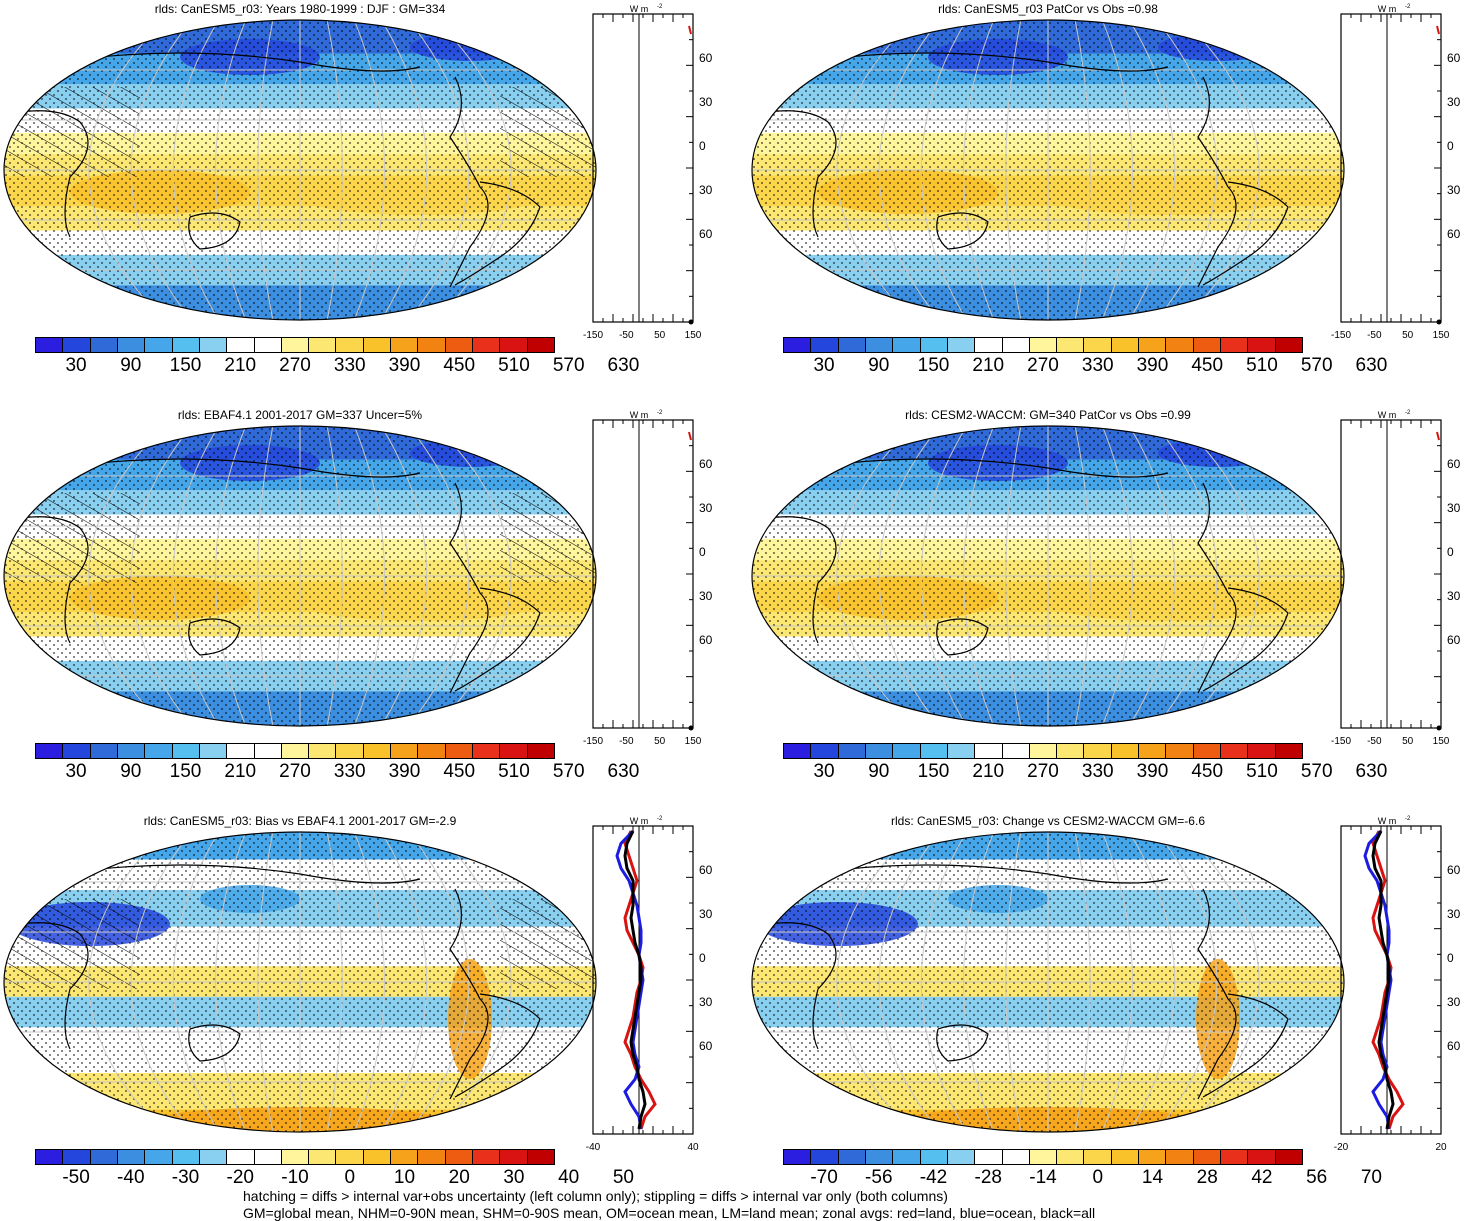 This screenshot has width=1483, height=1221. I want to click on colorbar-tick: -42, so click(933, 1177).